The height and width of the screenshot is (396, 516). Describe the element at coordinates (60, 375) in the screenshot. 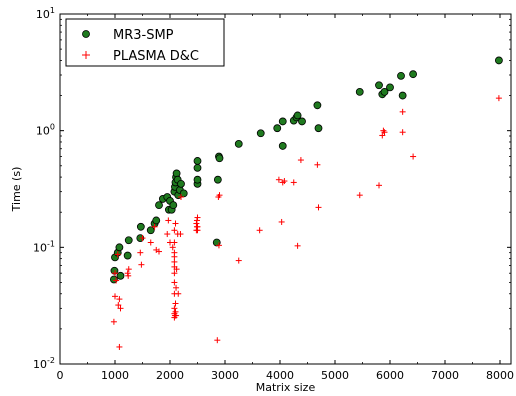

I see `x-tick-label: 0` at that location.